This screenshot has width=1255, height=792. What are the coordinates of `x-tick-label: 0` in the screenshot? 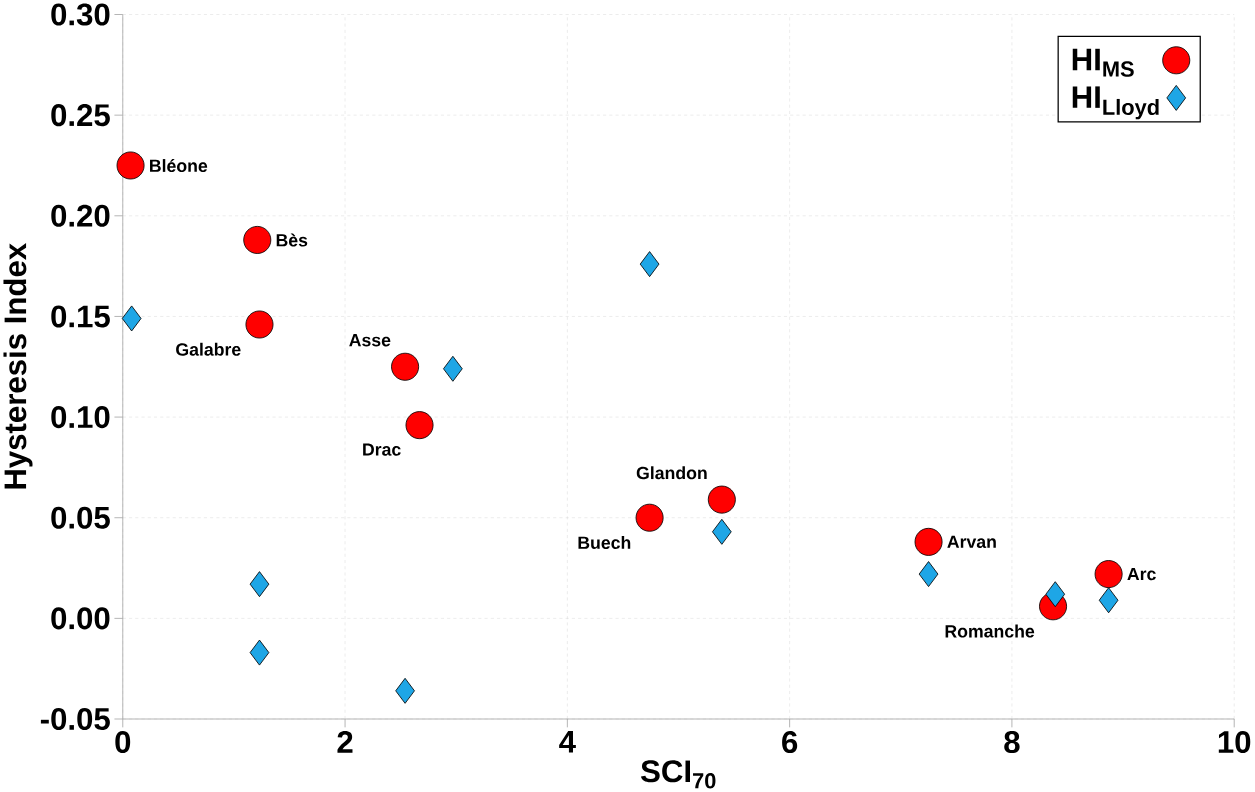 It's located at (123, 742).